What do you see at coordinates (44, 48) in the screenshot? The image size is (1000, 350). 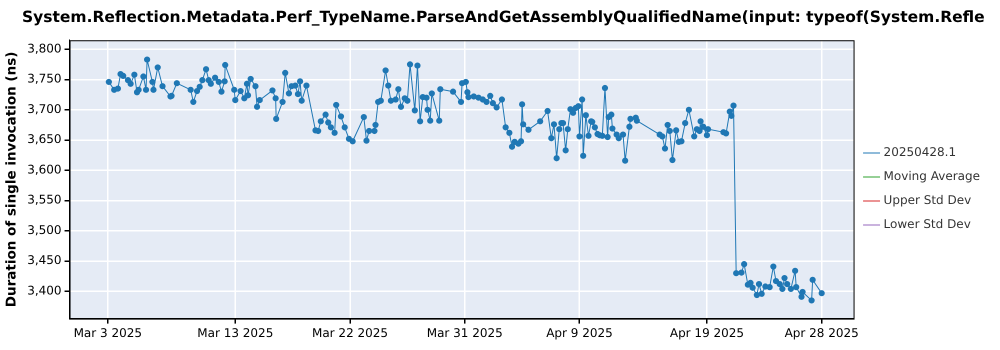 I see `y-tick-label: 3,800` at bounding box center [44, 48].